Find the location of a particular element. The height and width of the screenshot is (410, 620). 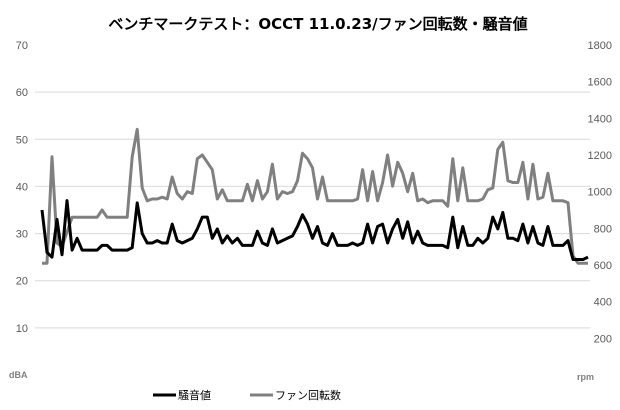

legend-label-noise: 騒音値 is located at coordinates (194, 395).